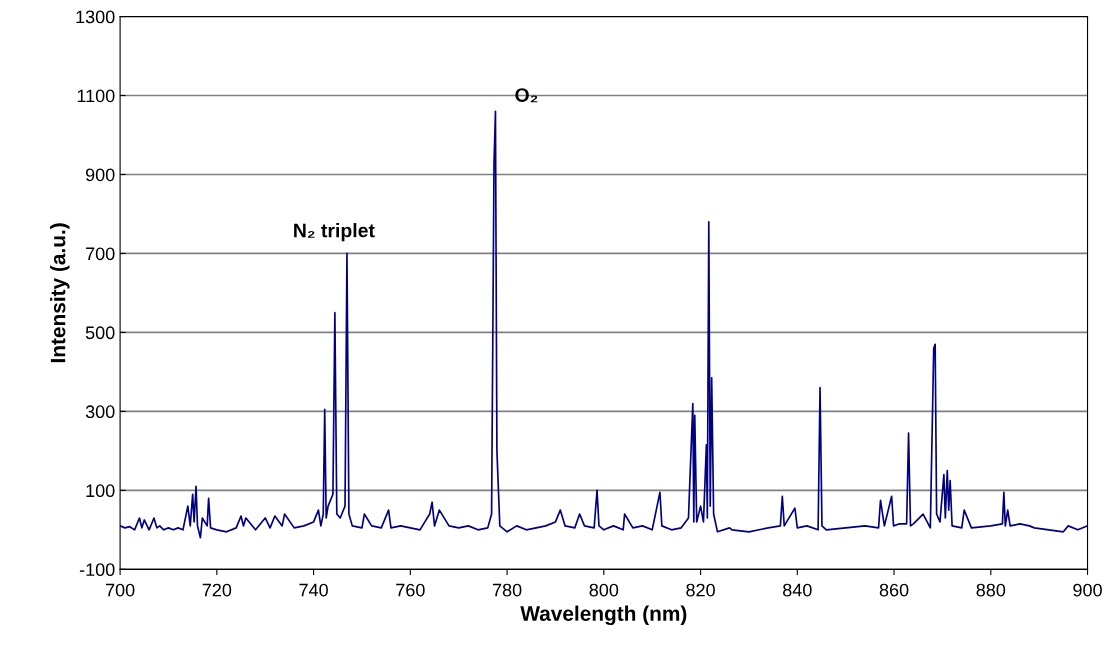 Image resolution: width=1112 pixels, height=662 pixels. What do you see at coordinates (410, 590) in the screenshot?
I see `x-tick-label: 760` at bounding box center [410, 590].